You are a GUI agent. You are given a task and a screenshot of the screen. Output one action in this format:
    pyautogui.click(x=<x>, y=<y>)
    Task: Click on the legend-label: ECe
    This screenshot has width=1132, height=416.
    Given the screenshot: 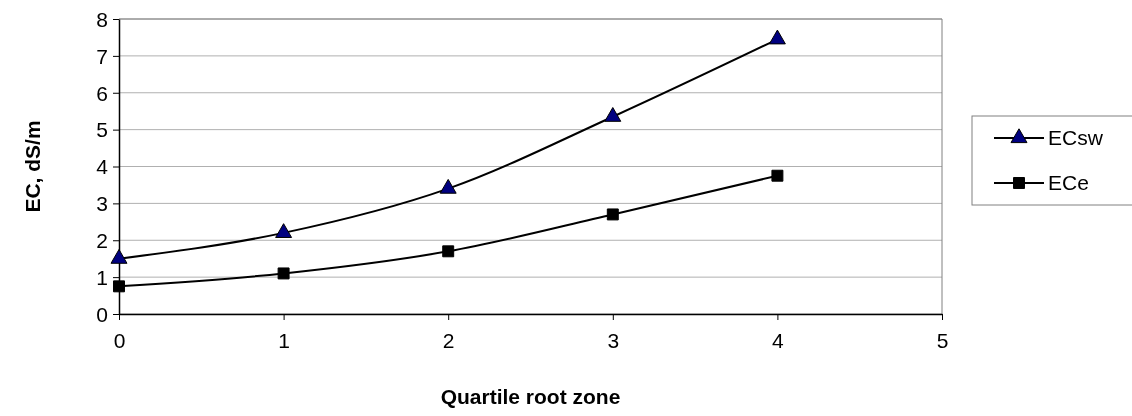 What is the action you would take?
    pyautogui.click(x=1068, y=183)
    